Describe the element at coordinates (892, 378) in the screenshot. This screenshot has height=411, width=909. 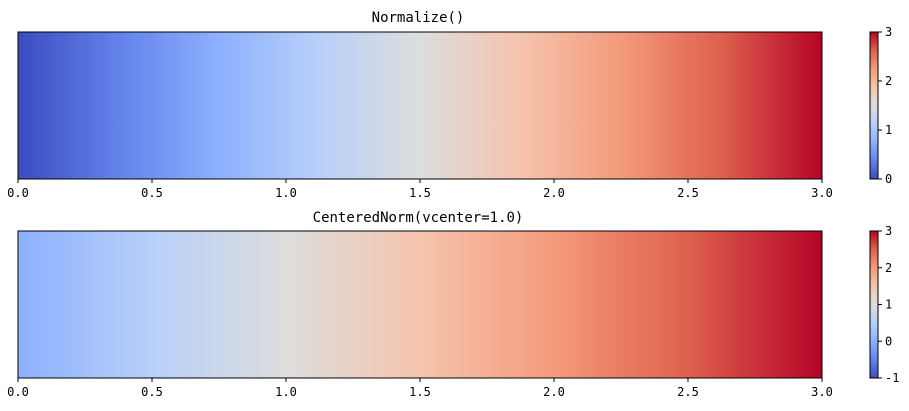
I see `colorbar-tick-label: -1` at that location.